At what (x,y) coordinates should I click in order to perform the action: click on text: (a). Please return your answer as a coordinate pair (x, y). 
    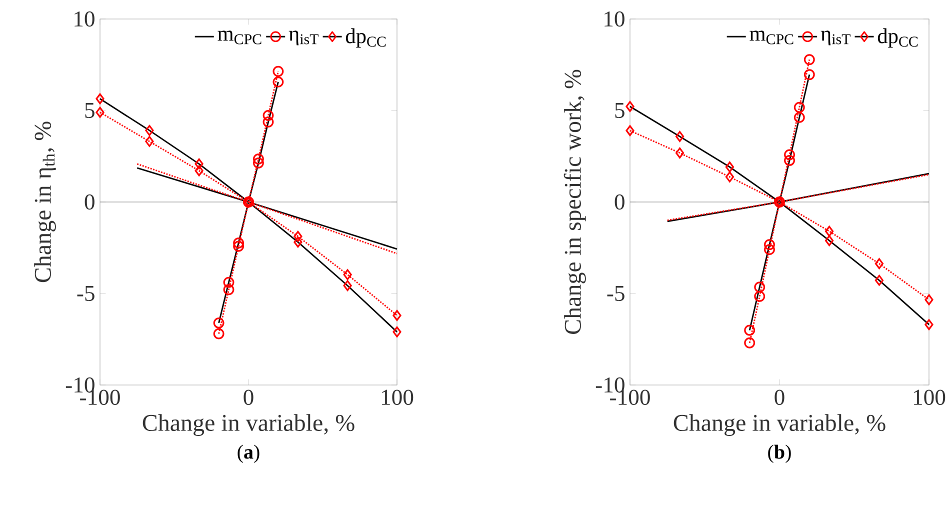
    Looking at the image, I should click on (249, 453).